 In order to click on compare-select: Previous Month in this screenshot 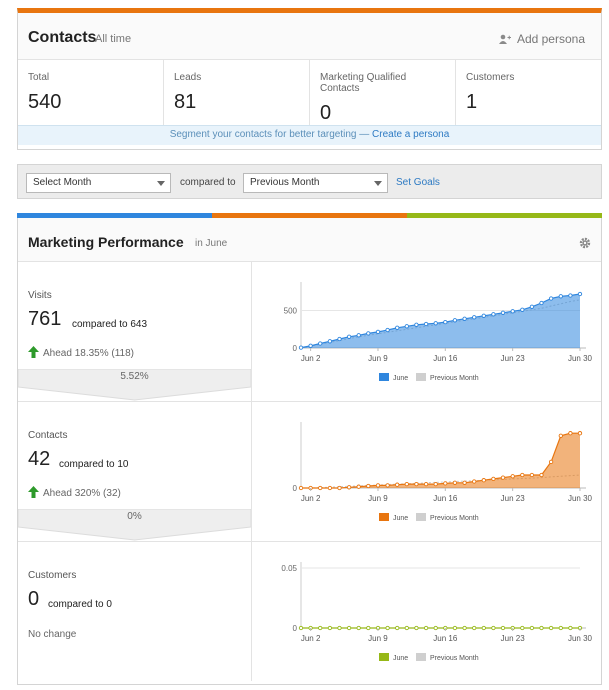, I will do `click(315, 183)`.